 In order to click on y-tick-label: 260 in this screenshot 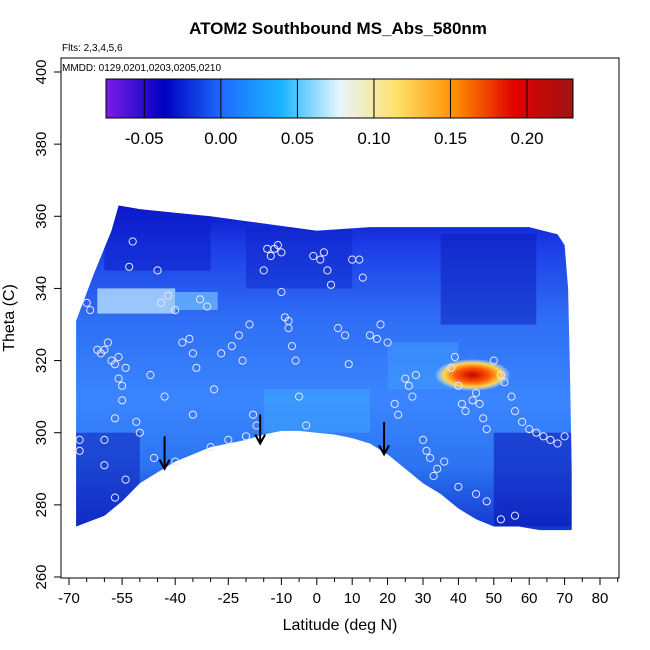, I will do `click(41, 576)`.